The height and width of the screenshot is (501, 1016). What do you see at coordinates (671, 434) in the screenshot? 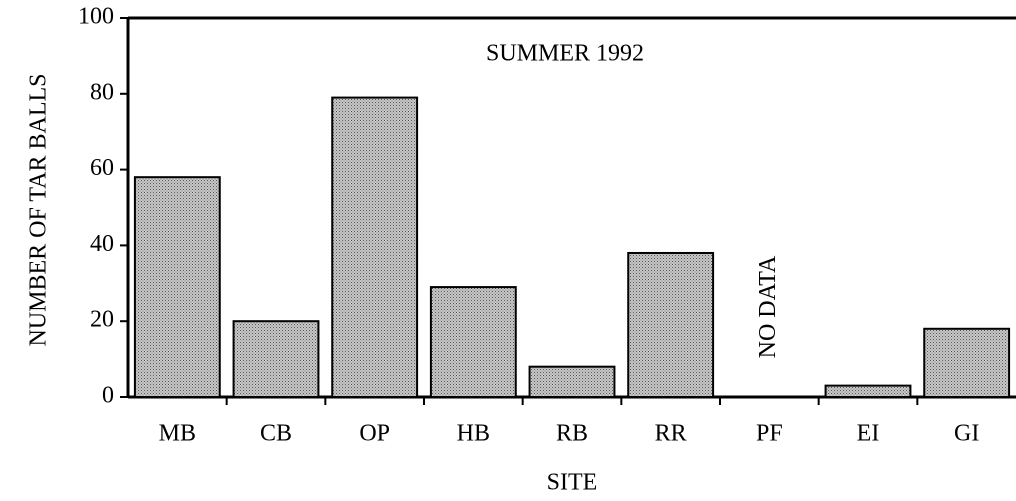
I see `x-tick-label: RR` at bounding box center [671, 434].